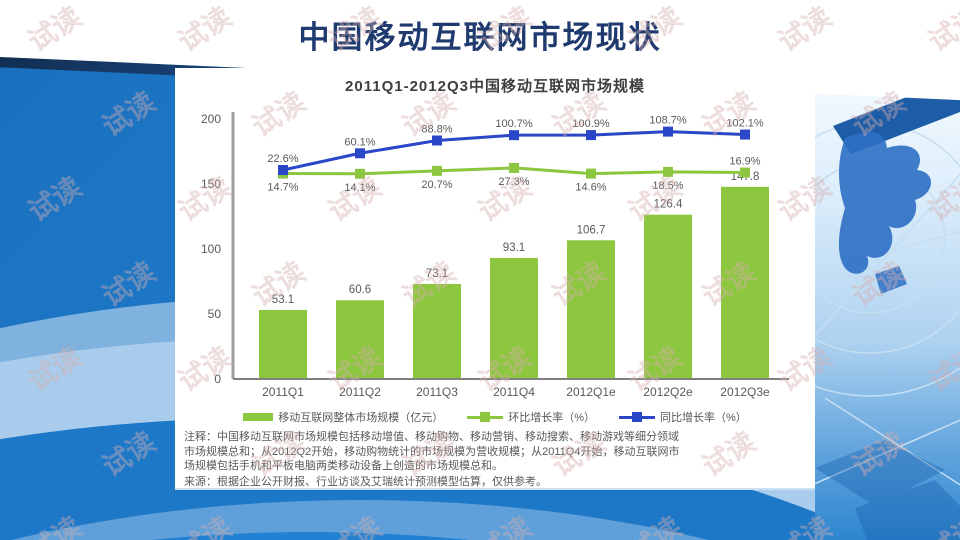 The width and height of the screenshot is (960, 540). Describe the element at coordinates (437, 274) in the screenshot. I see `bar-value-label: 73.1` at that location.